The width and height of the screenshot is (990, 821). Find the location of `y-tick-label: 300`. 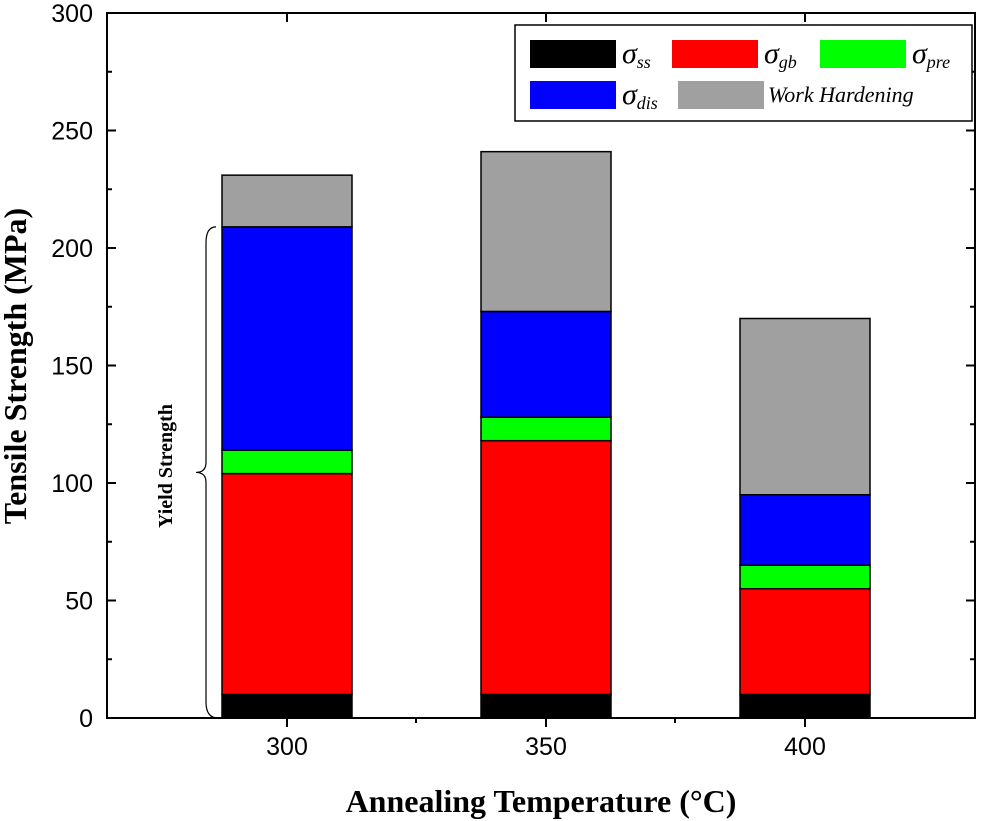

y-tick-label: 300 is located at coordinates (72, 14).